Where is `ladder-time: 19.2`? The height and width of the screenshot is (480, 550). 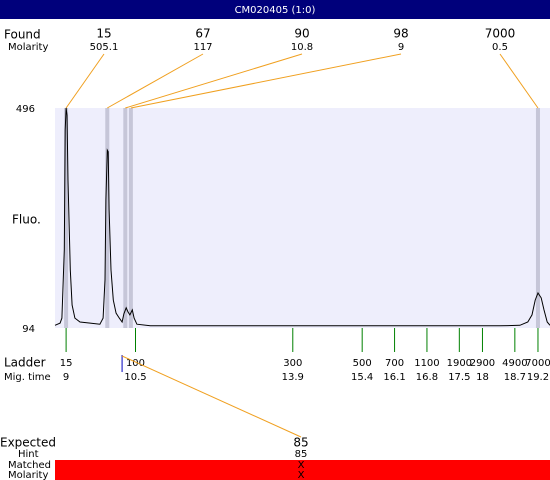
ladder-time: 19.2 is located at coordinates (538, 377).